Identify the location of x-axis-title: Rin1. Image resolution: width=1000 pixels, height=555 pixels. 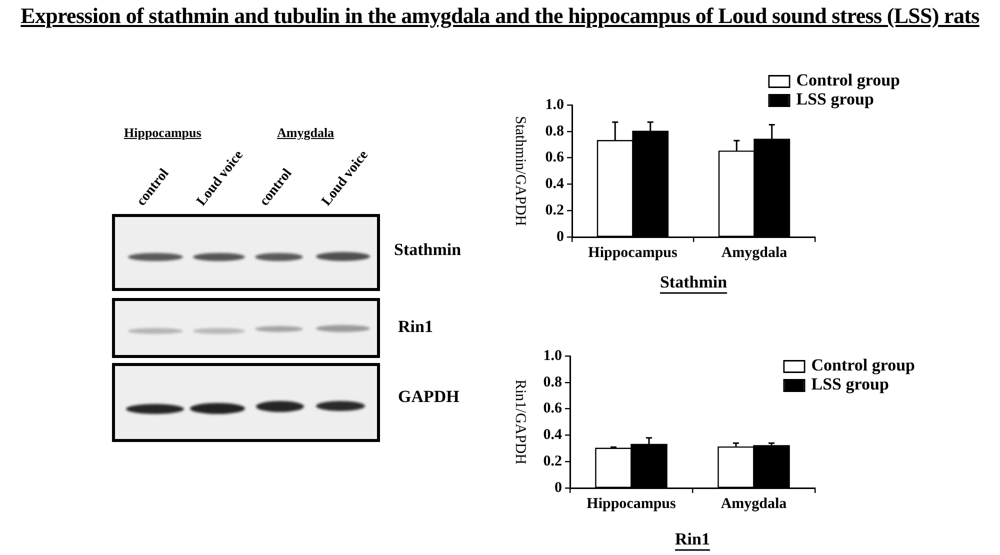
(692, 538).